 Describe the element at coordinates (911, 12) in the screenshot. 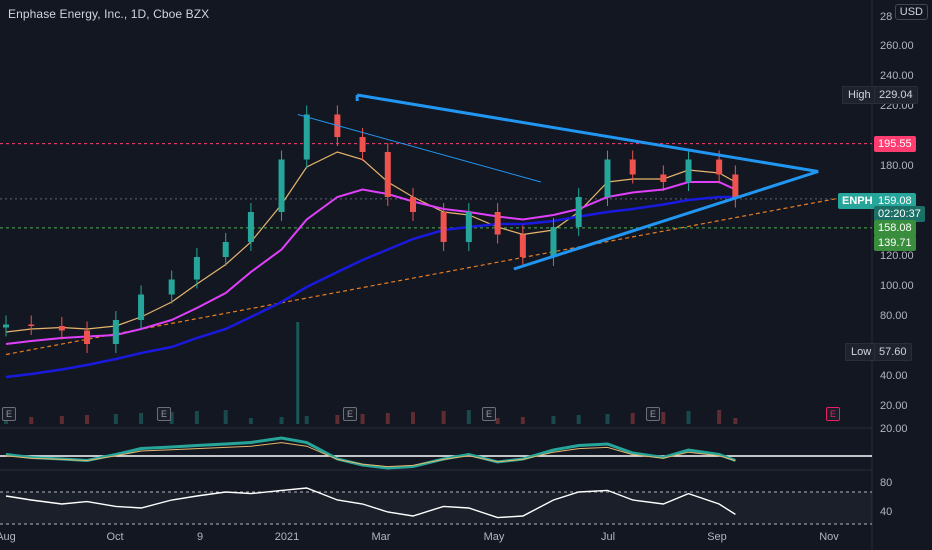

I see `currency-button: USD` at that location.